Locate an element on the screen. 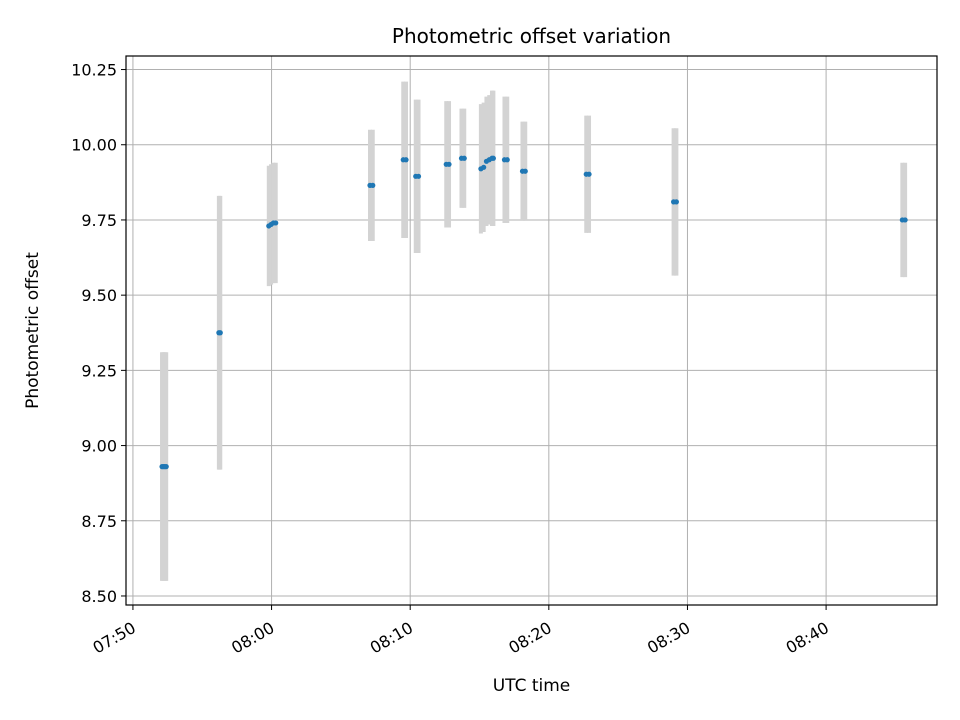 Image resolution: width=960 pixels, height=720 pixels. y-tick-label: 8.50 is located at coordinates (99, 596).